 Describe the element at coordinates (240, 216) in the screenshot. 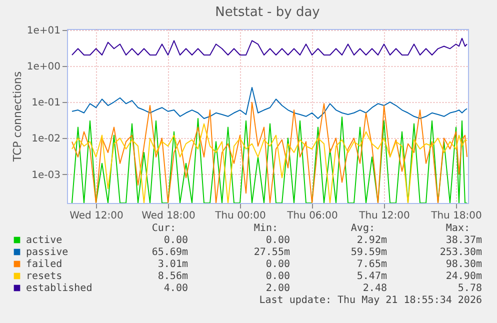

I see `x-tick-label: Thu 00:00` at that location.